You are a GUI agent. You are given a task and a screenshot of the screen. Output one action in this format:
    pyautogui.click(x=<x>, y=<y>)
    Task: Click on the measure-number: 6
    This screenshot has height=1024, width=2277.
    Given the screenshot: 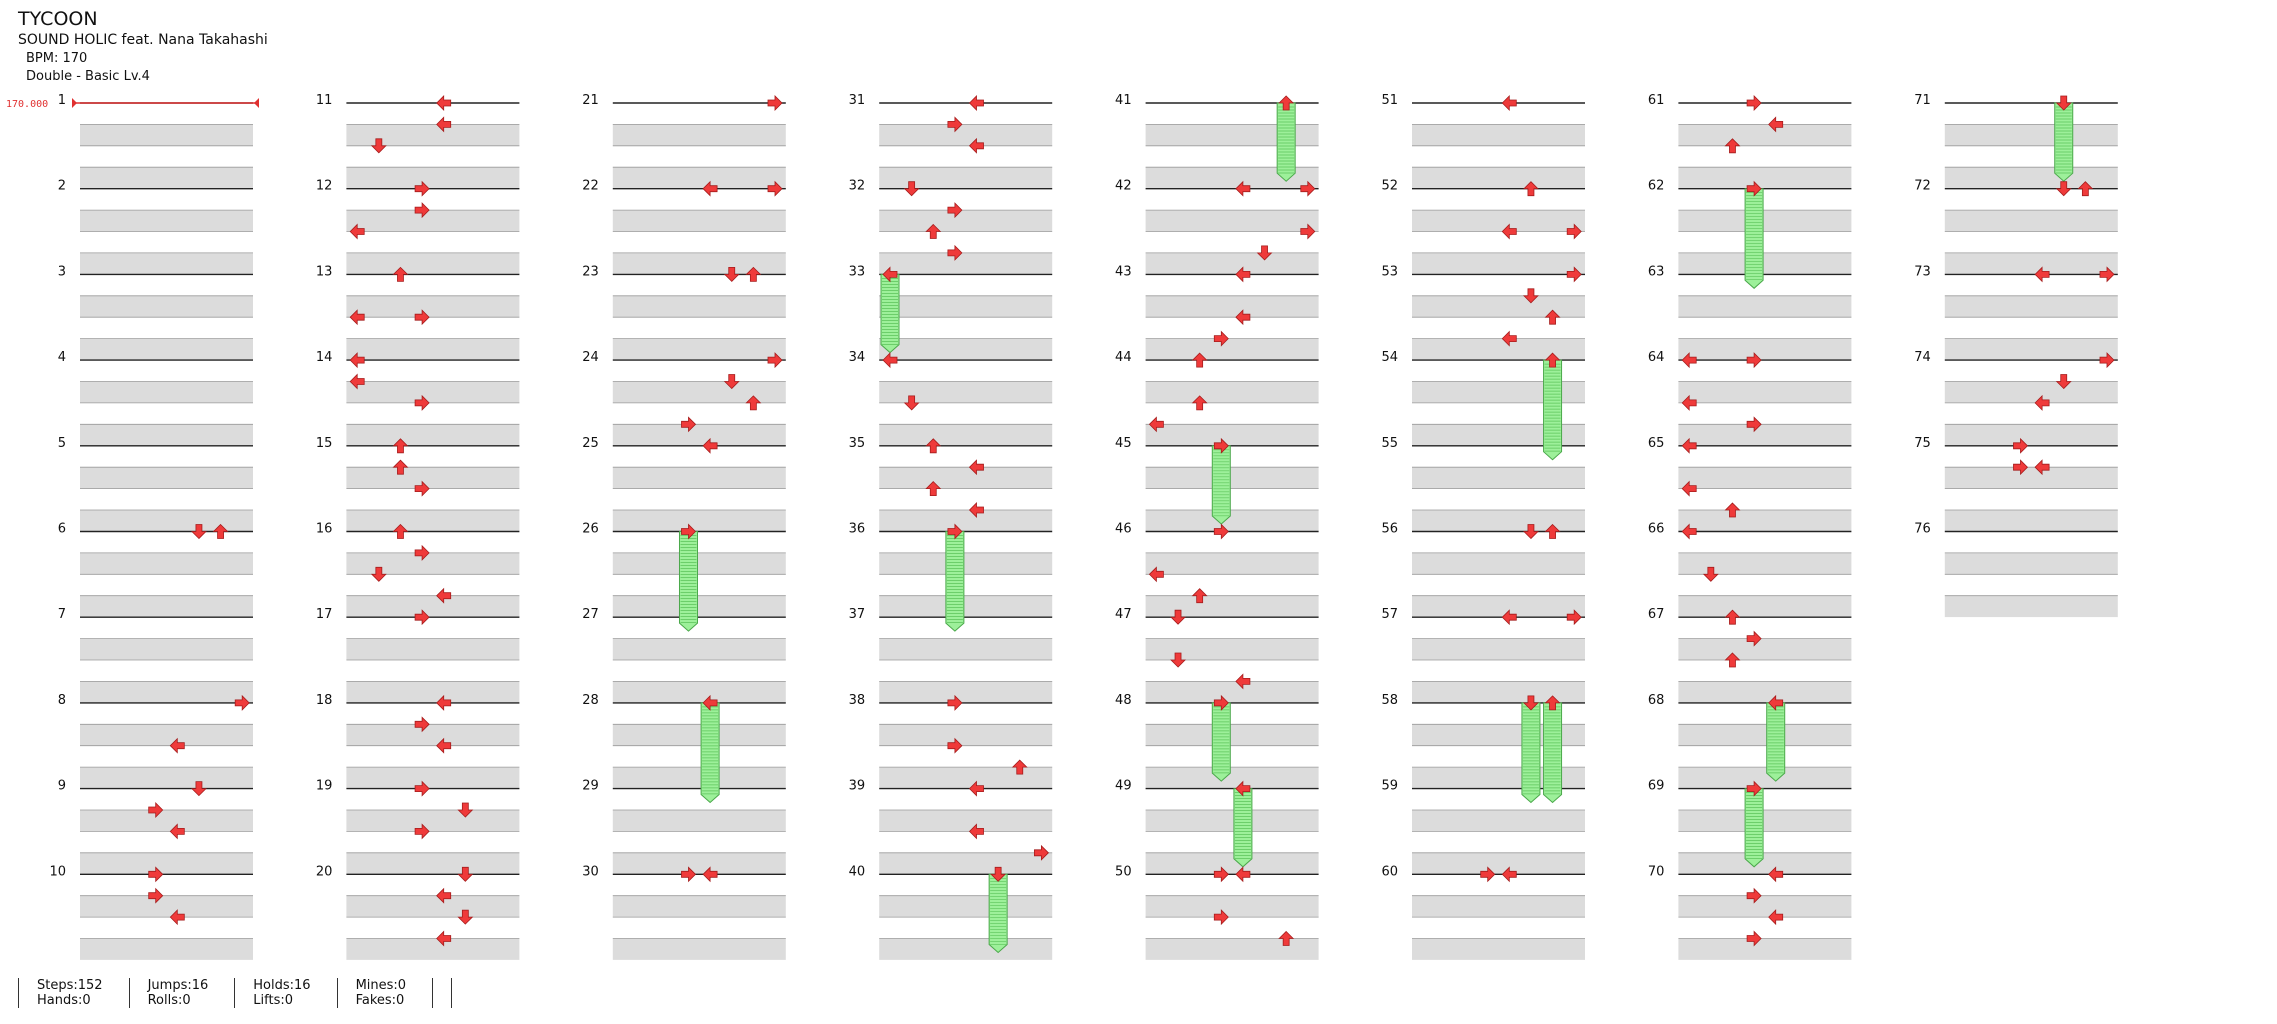 What is the action you would take?
    pyautogui.click(x=62, y=529)
    